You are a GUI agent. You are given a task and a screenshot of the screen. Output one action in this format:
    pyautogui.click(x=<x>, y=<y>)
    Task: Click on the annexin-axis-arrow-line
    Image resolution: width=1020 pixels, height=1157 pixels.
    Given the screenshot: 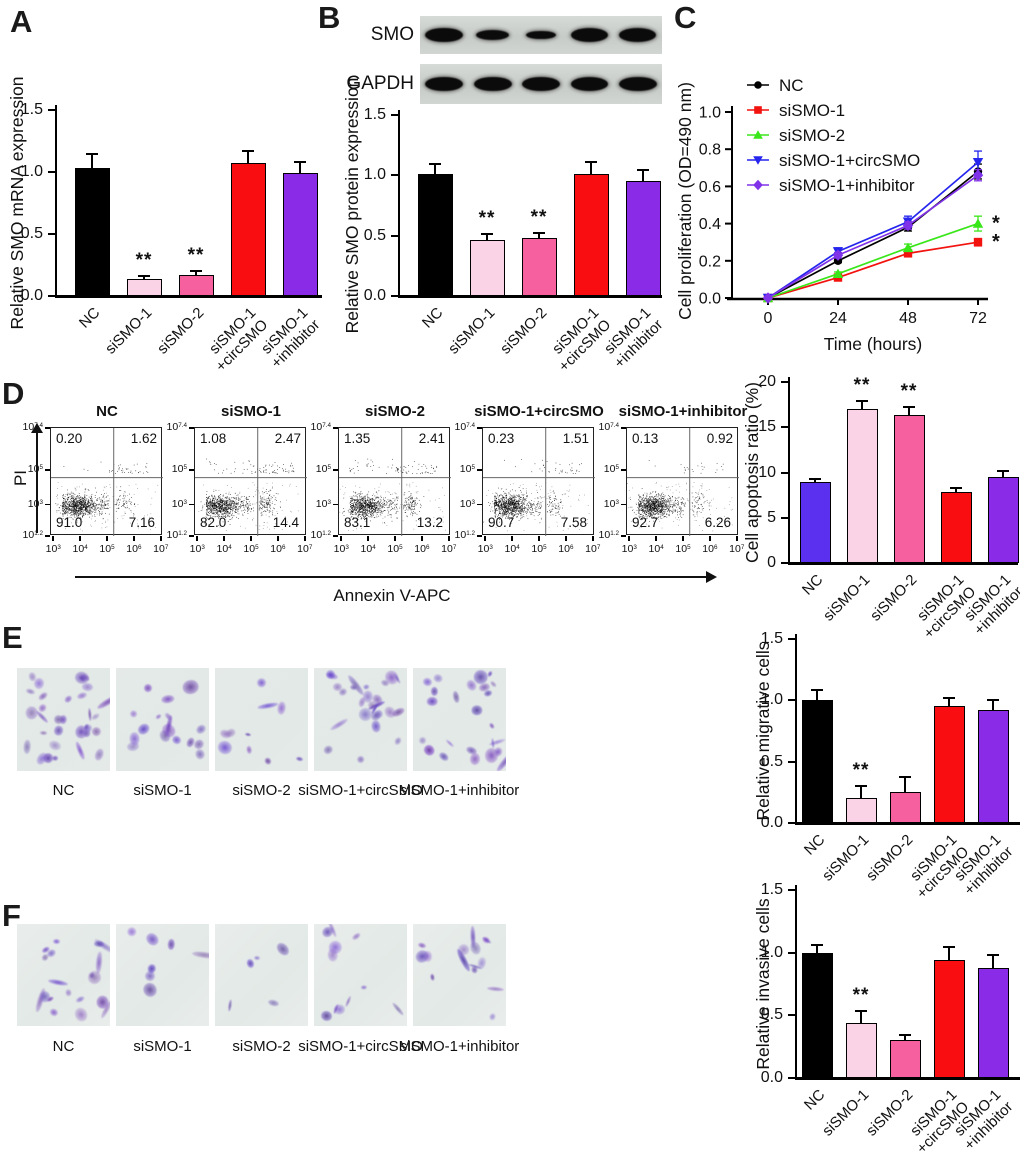 What is the action you would take?
    pyautogui.click(x=391, y=577)
    